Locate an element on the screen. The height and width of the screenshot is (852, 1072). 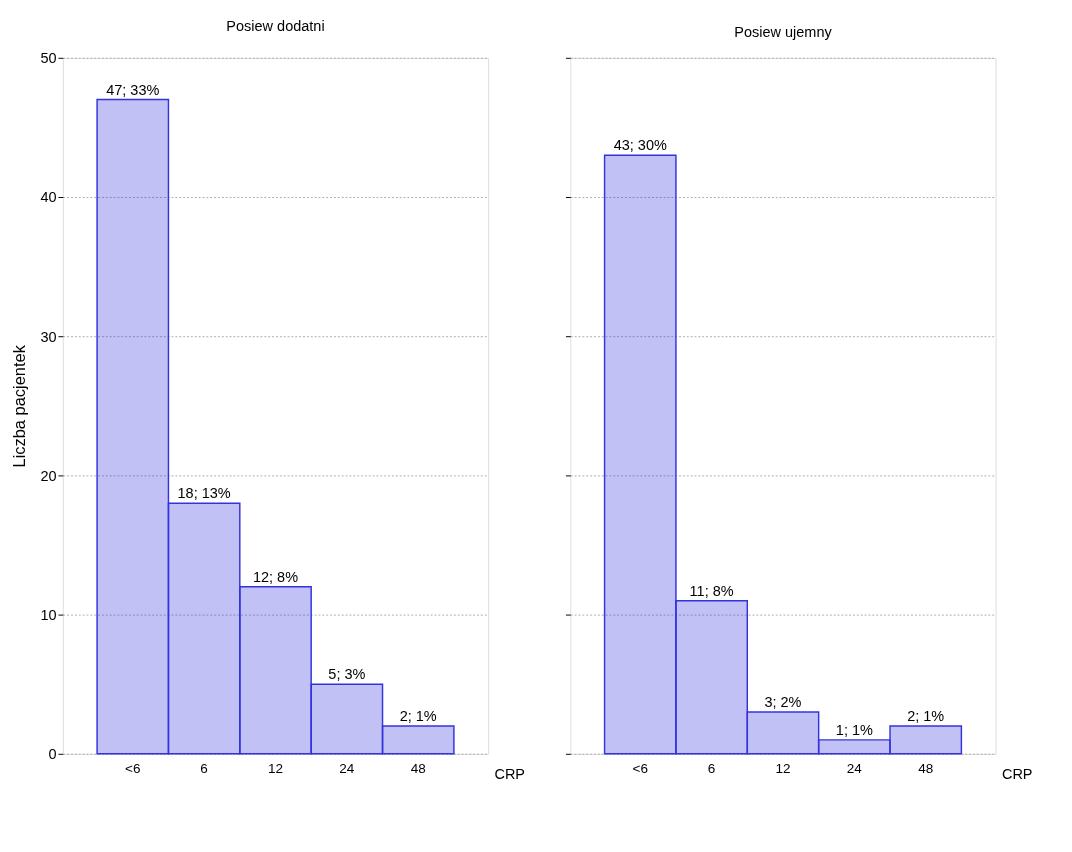
y-tick-label: 20 is located at coordinates (48, 475).